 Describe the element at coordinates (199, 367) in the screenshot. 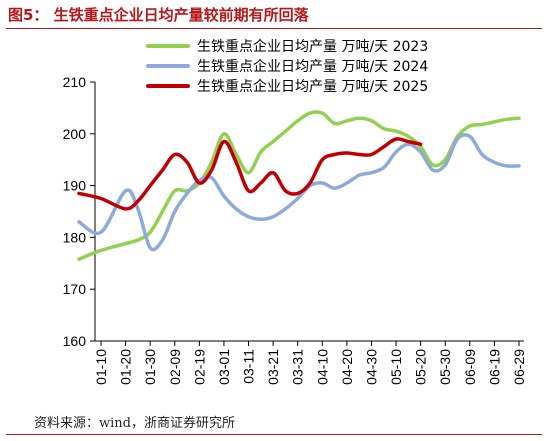

I see `x-tick-label: 02-19` at that location.